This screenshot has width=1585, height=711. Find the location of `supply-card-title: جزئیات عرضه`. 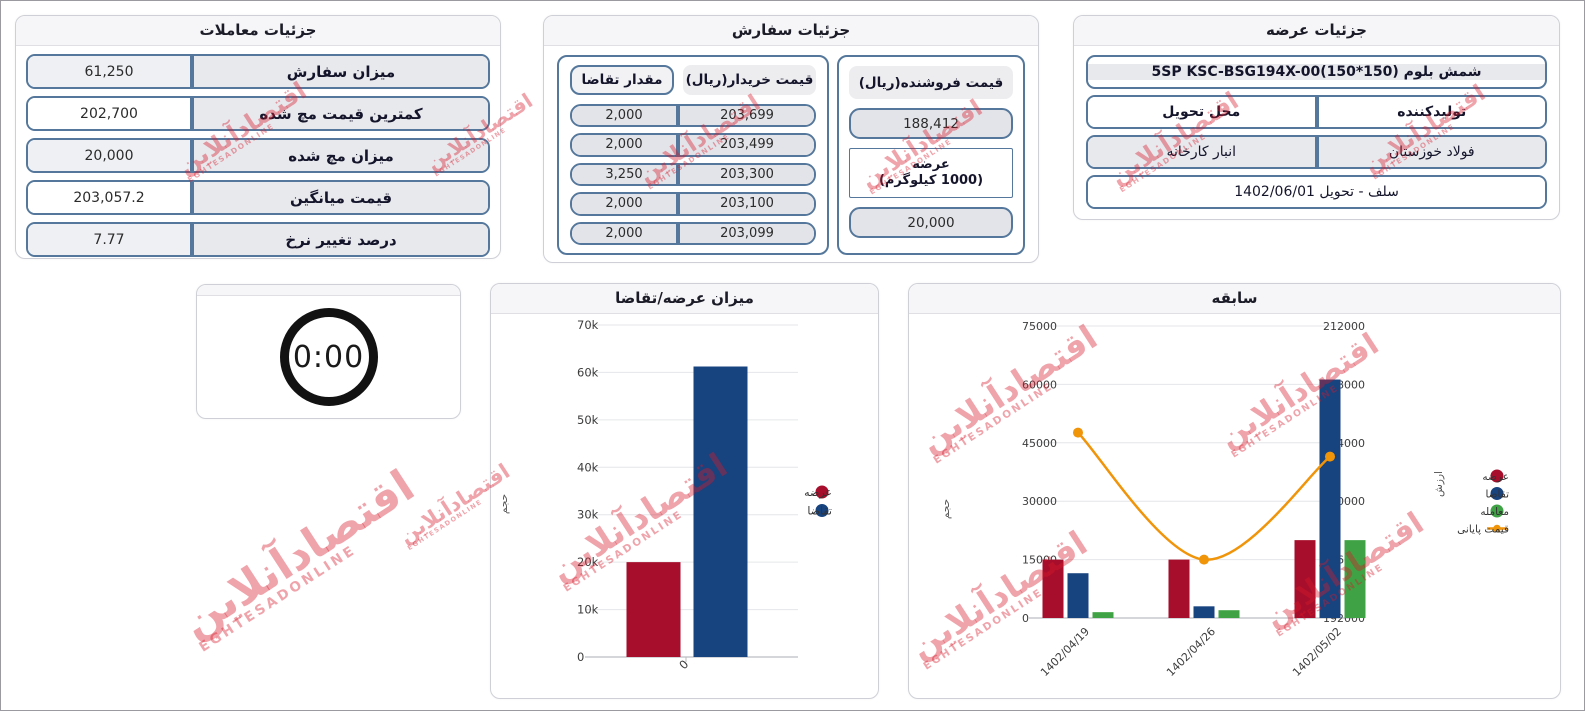

supply-card-title: جزئیات عرضه is located at coordinates (1316, 31).